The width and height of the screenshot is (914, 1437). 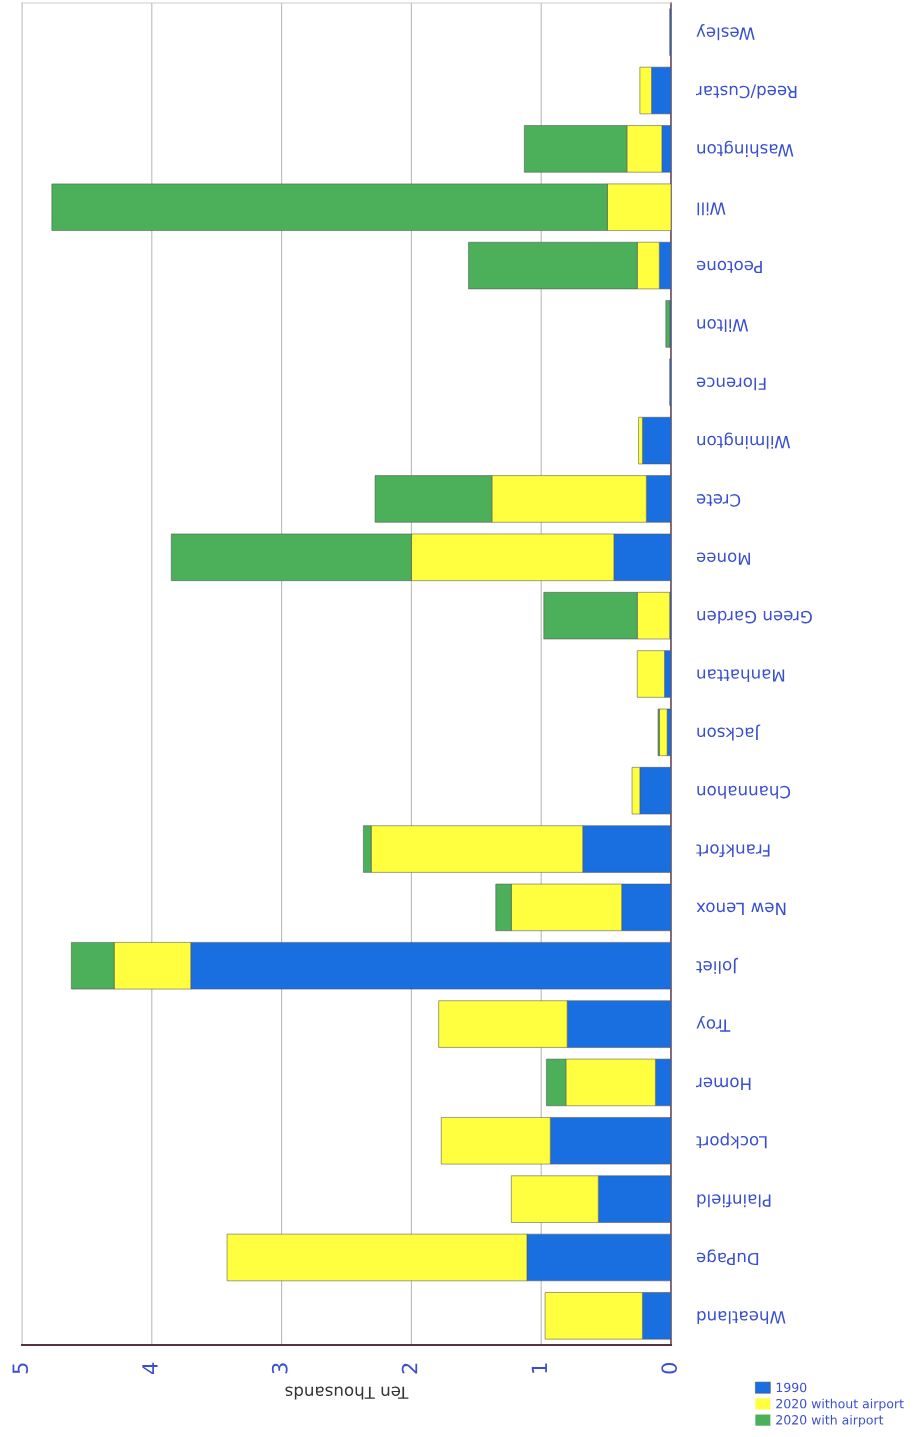 What do you see at coordinates (723, 325) in the screenshot?
I see `y-tick-label: Wilton` at bounding box center [723, 325].